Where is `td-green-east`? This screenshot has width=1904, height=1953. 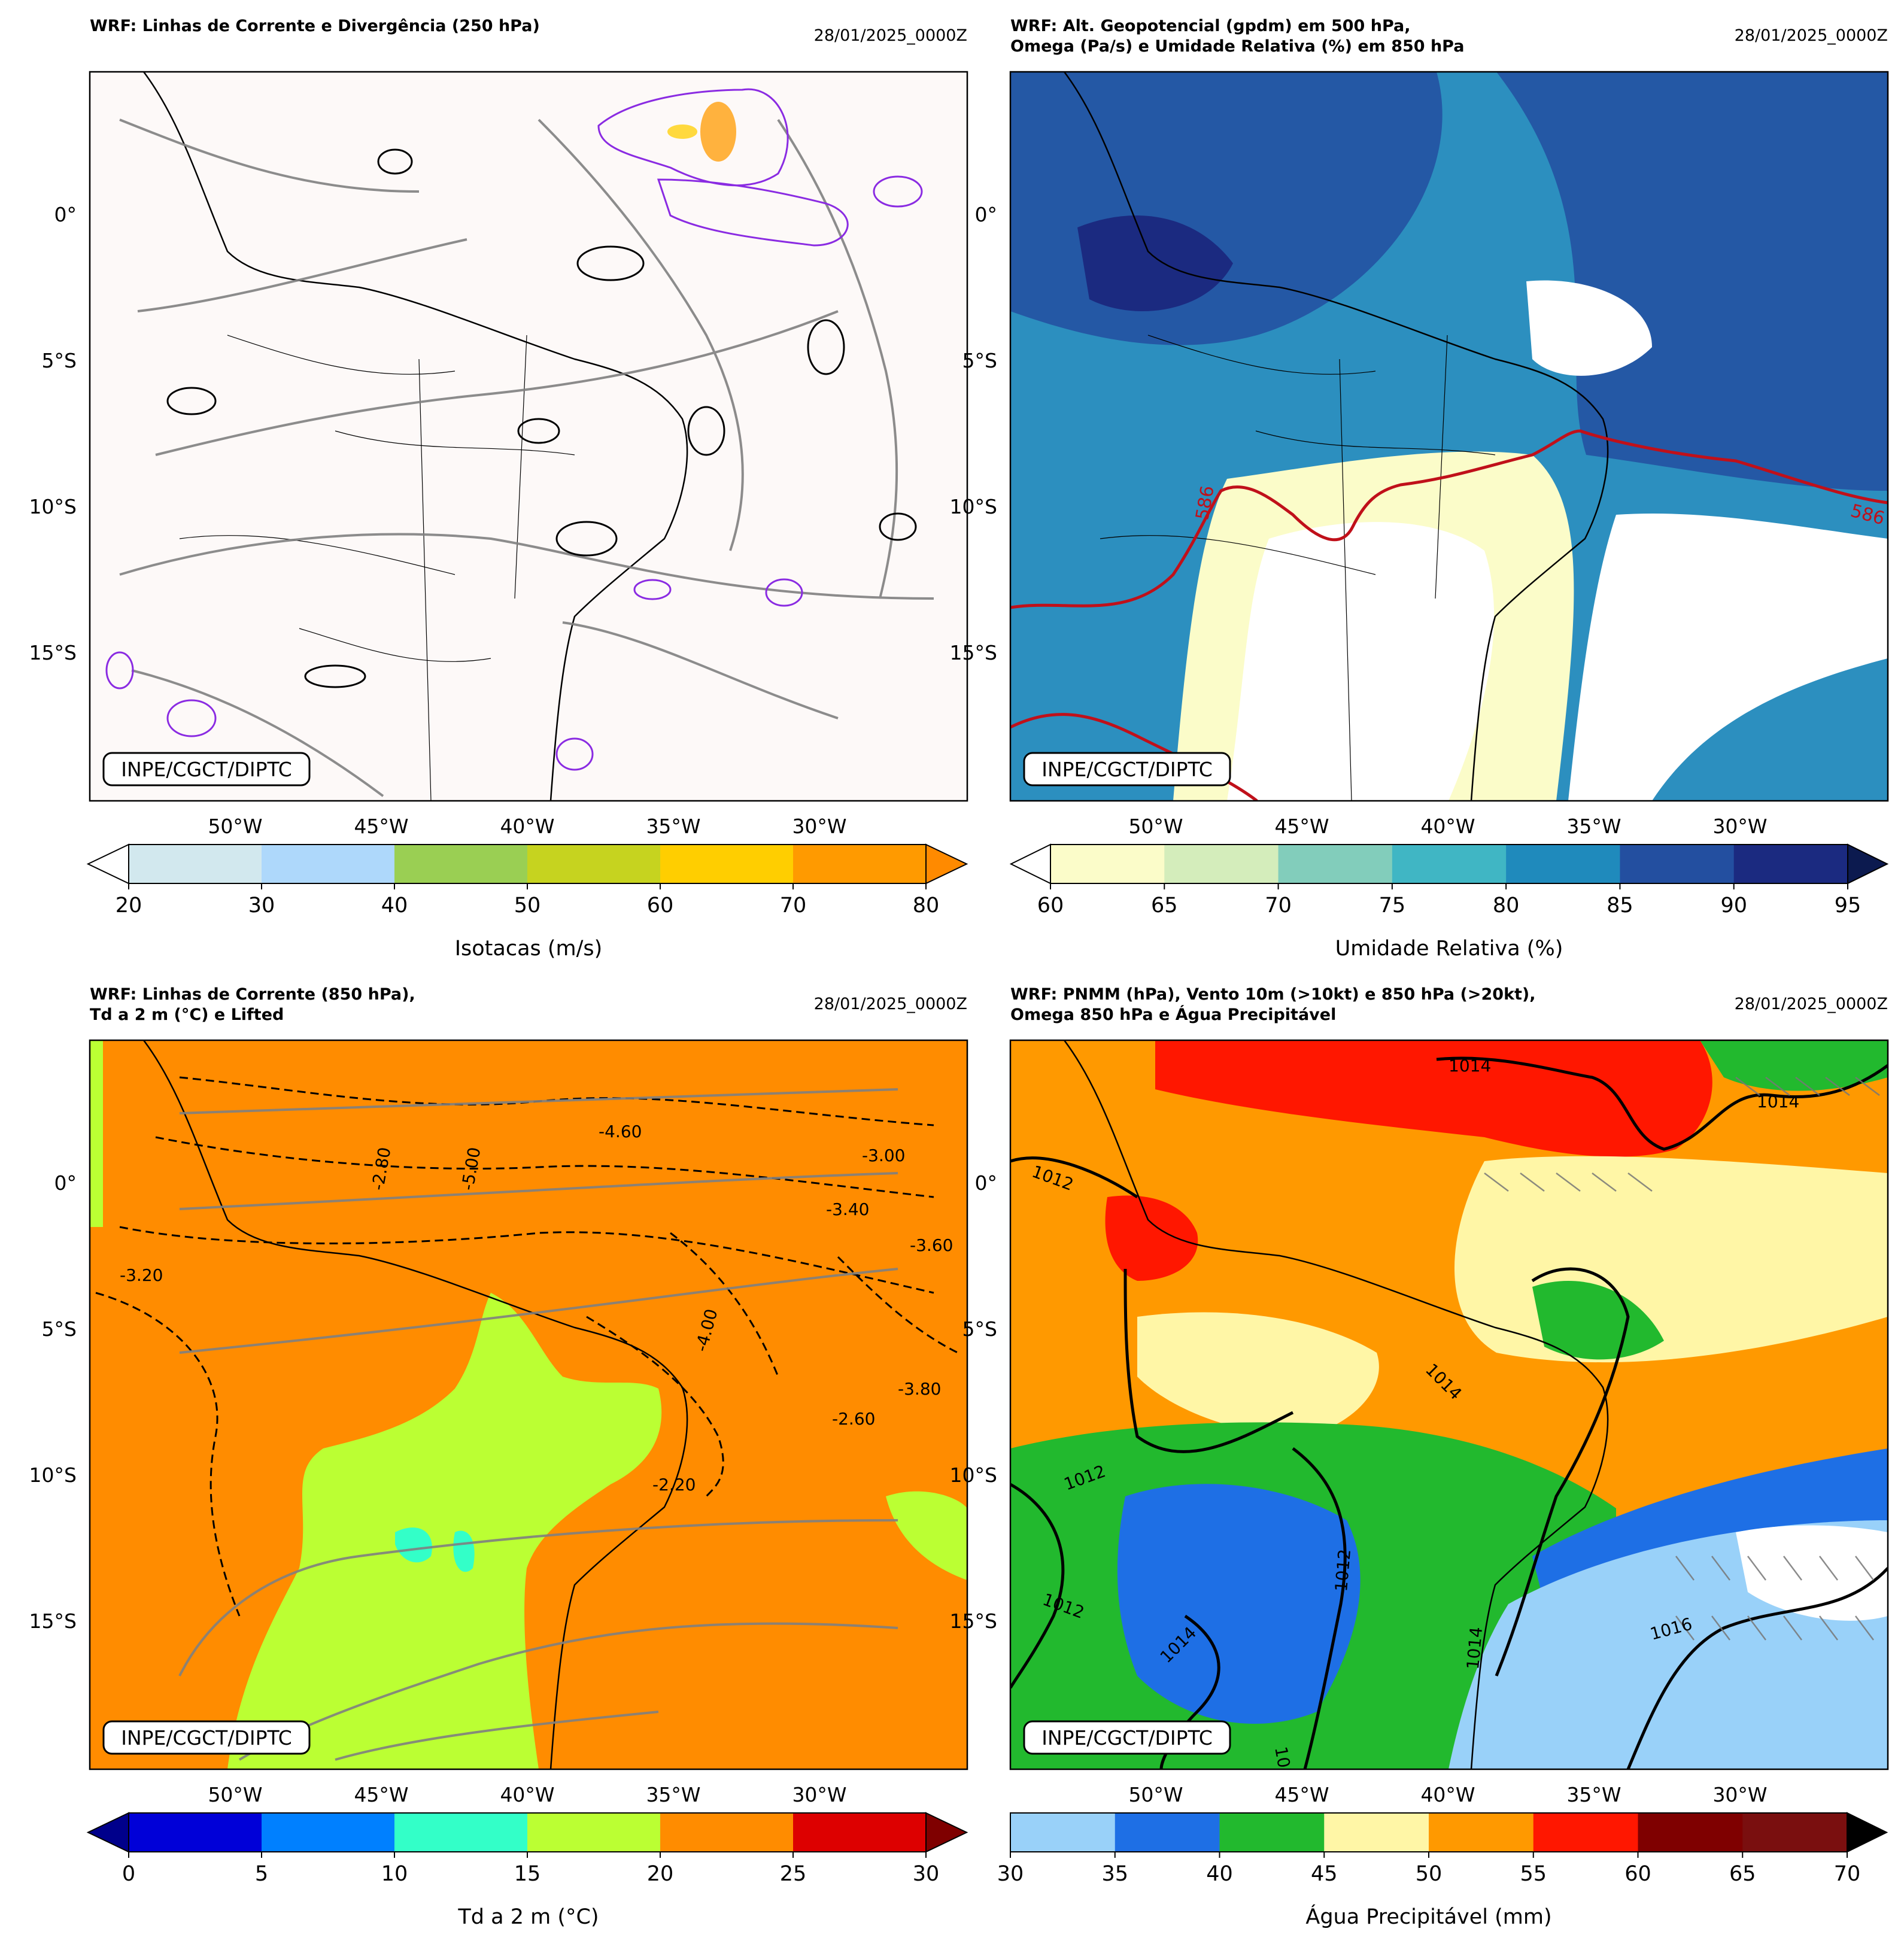 td-green-east is located at coordinates (927, 1535).